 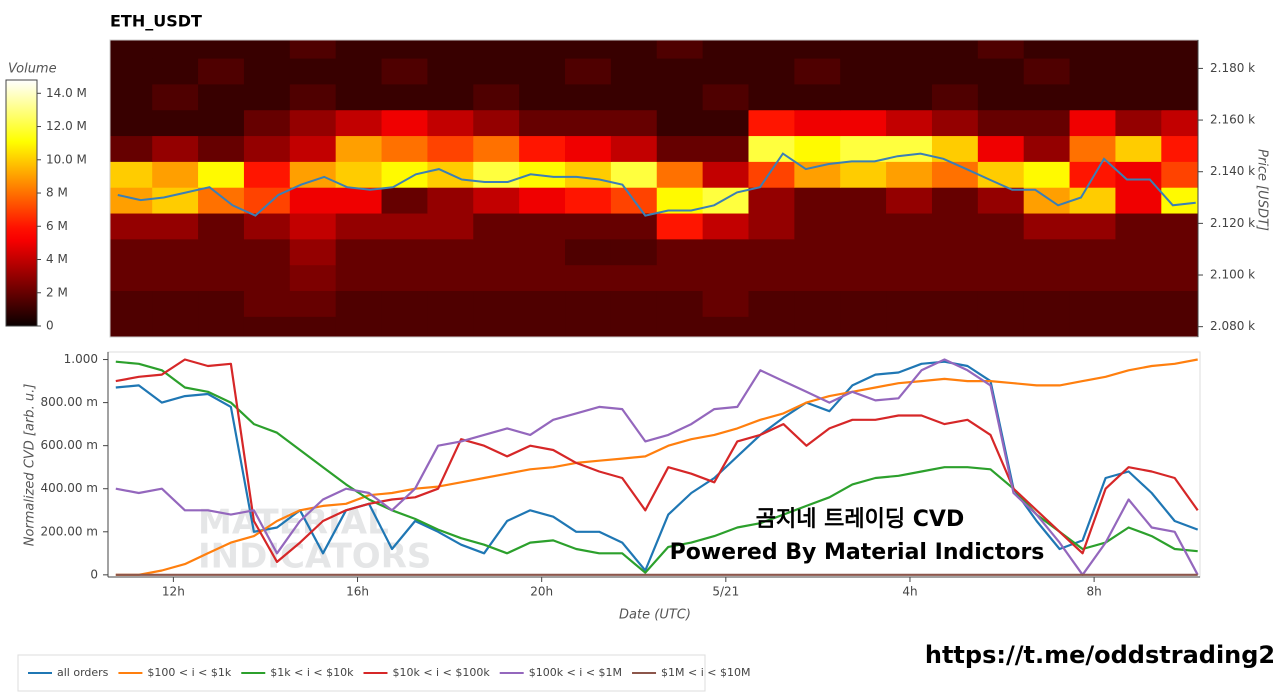 What do you see at coordinates (1100, 655) in the screenshot?
I see `link: https://t.me/oddstrading2` at bounding box center [1100, 655].